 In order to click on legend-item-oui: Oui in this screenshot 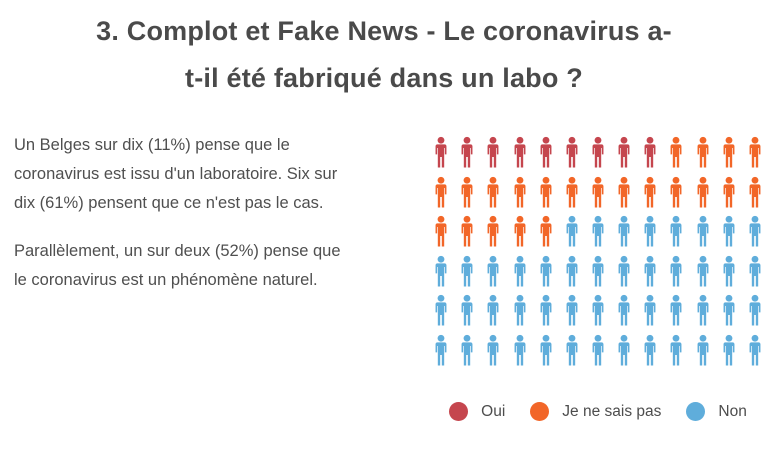, I will do `click(477, 411)`.